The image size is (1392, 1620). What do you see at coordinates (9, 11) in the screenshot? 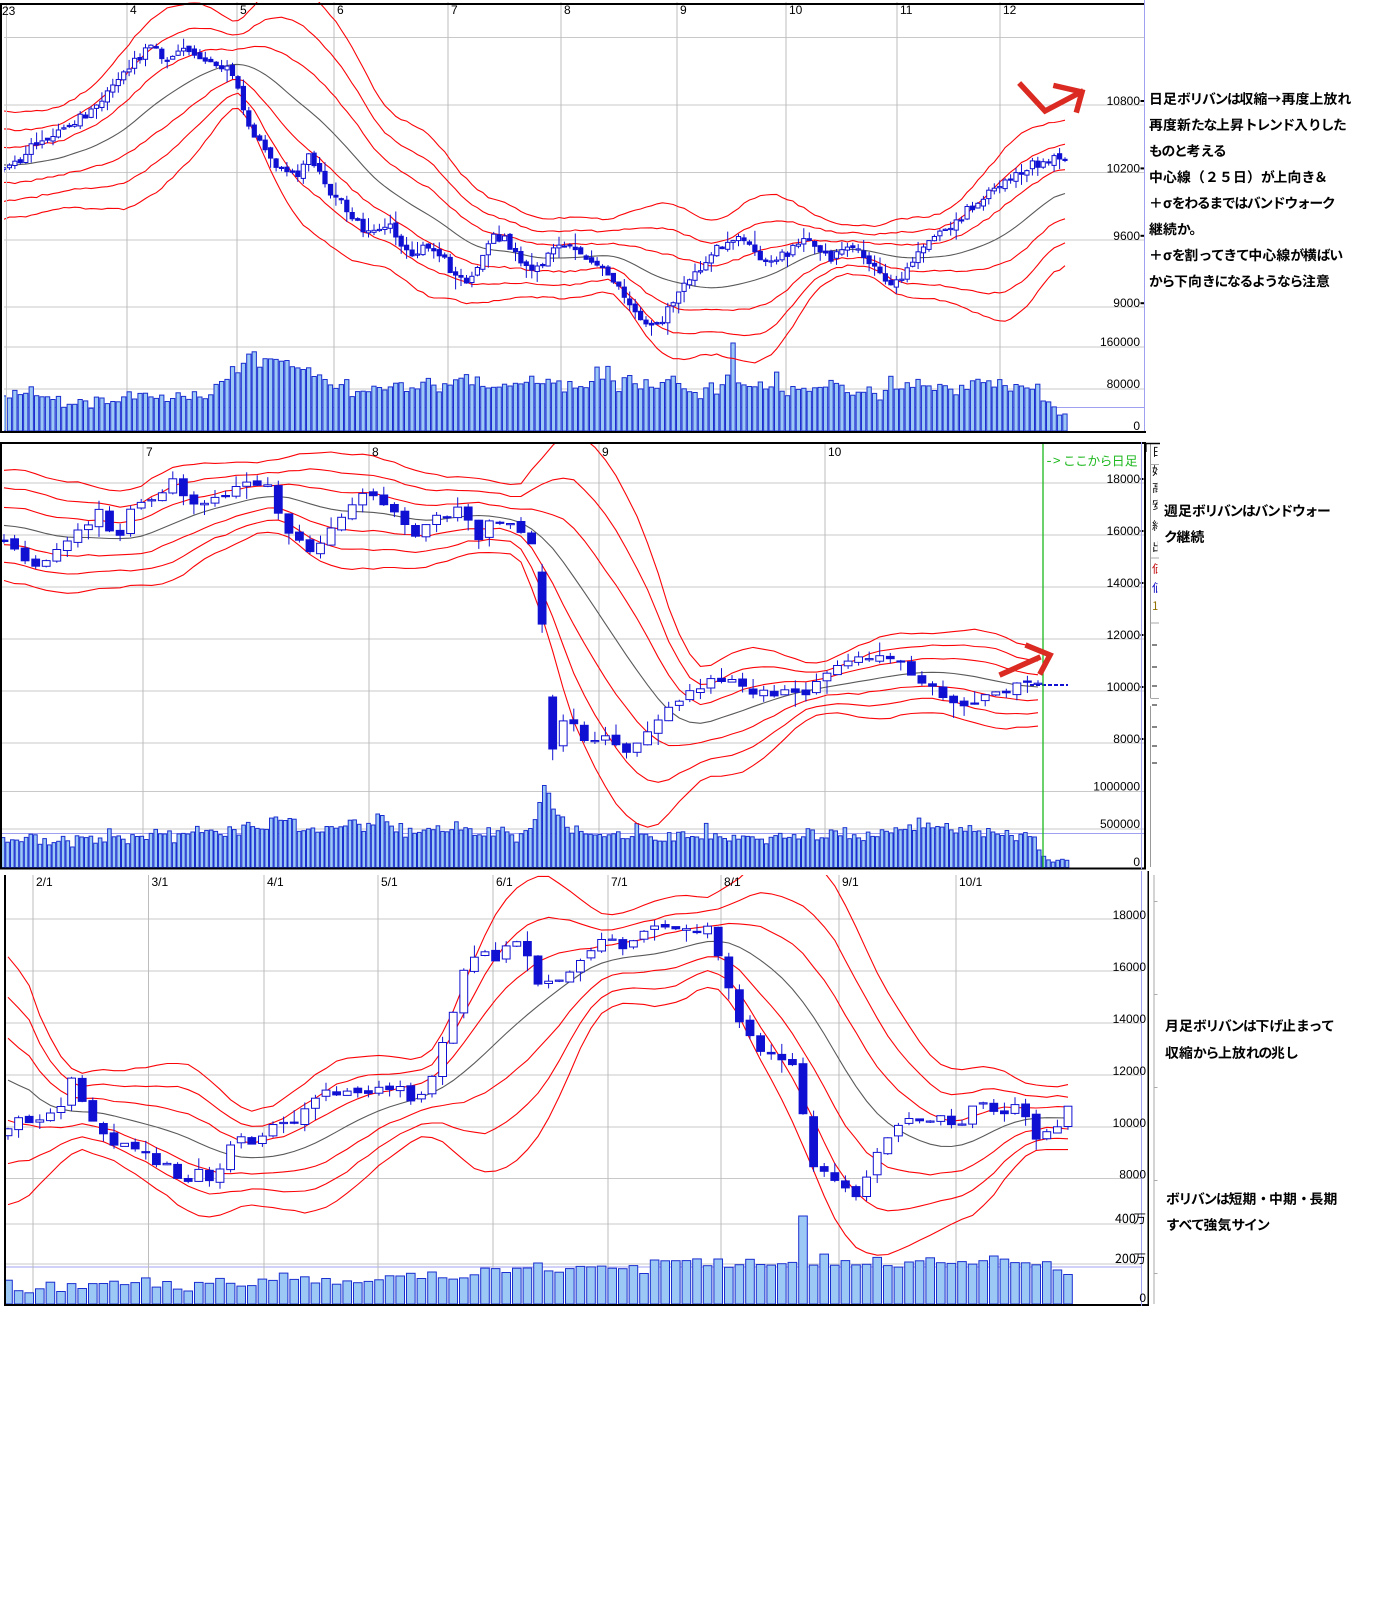
I see `svg-text: 23` at bounding box center [9, 11].